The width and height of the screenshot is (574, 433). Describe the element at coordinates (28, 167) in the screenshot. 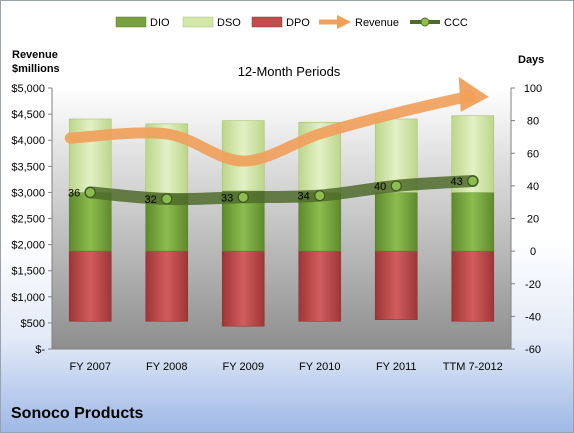

I see `y-left-tick-label: $3,500` at that location.